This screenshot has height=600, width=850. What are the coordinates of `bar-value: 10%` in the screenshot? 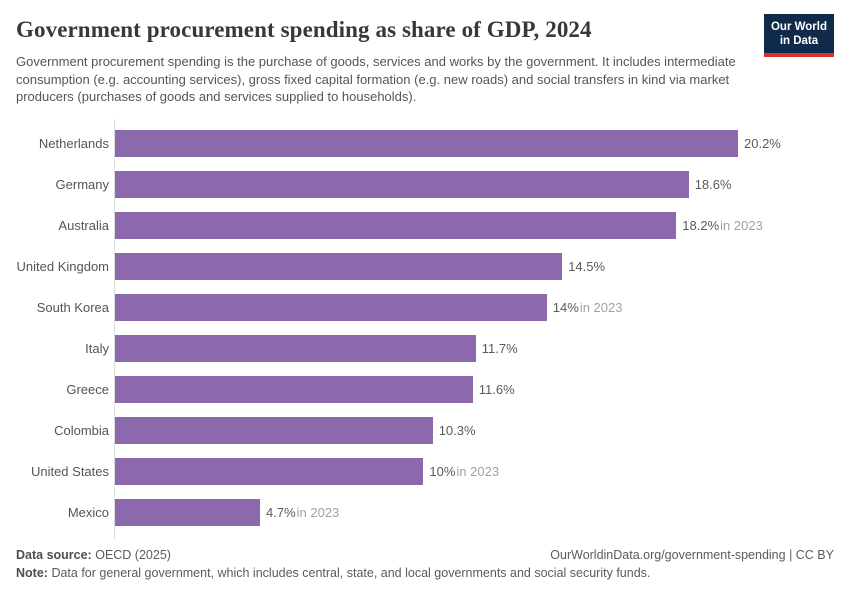 It's located at (442, 472).